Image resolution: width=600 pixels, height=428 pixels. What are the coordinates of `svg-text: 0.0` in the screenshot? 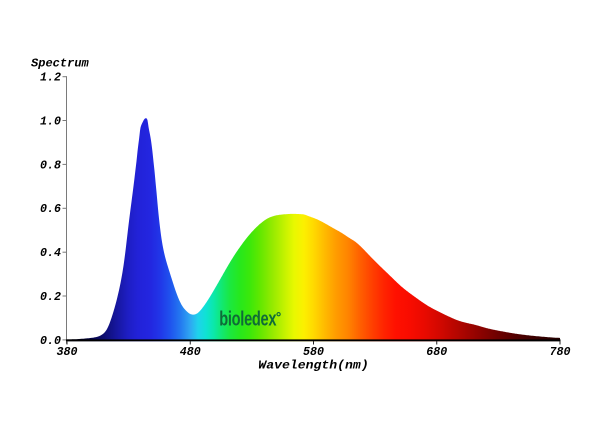 It's located at (50, 341).